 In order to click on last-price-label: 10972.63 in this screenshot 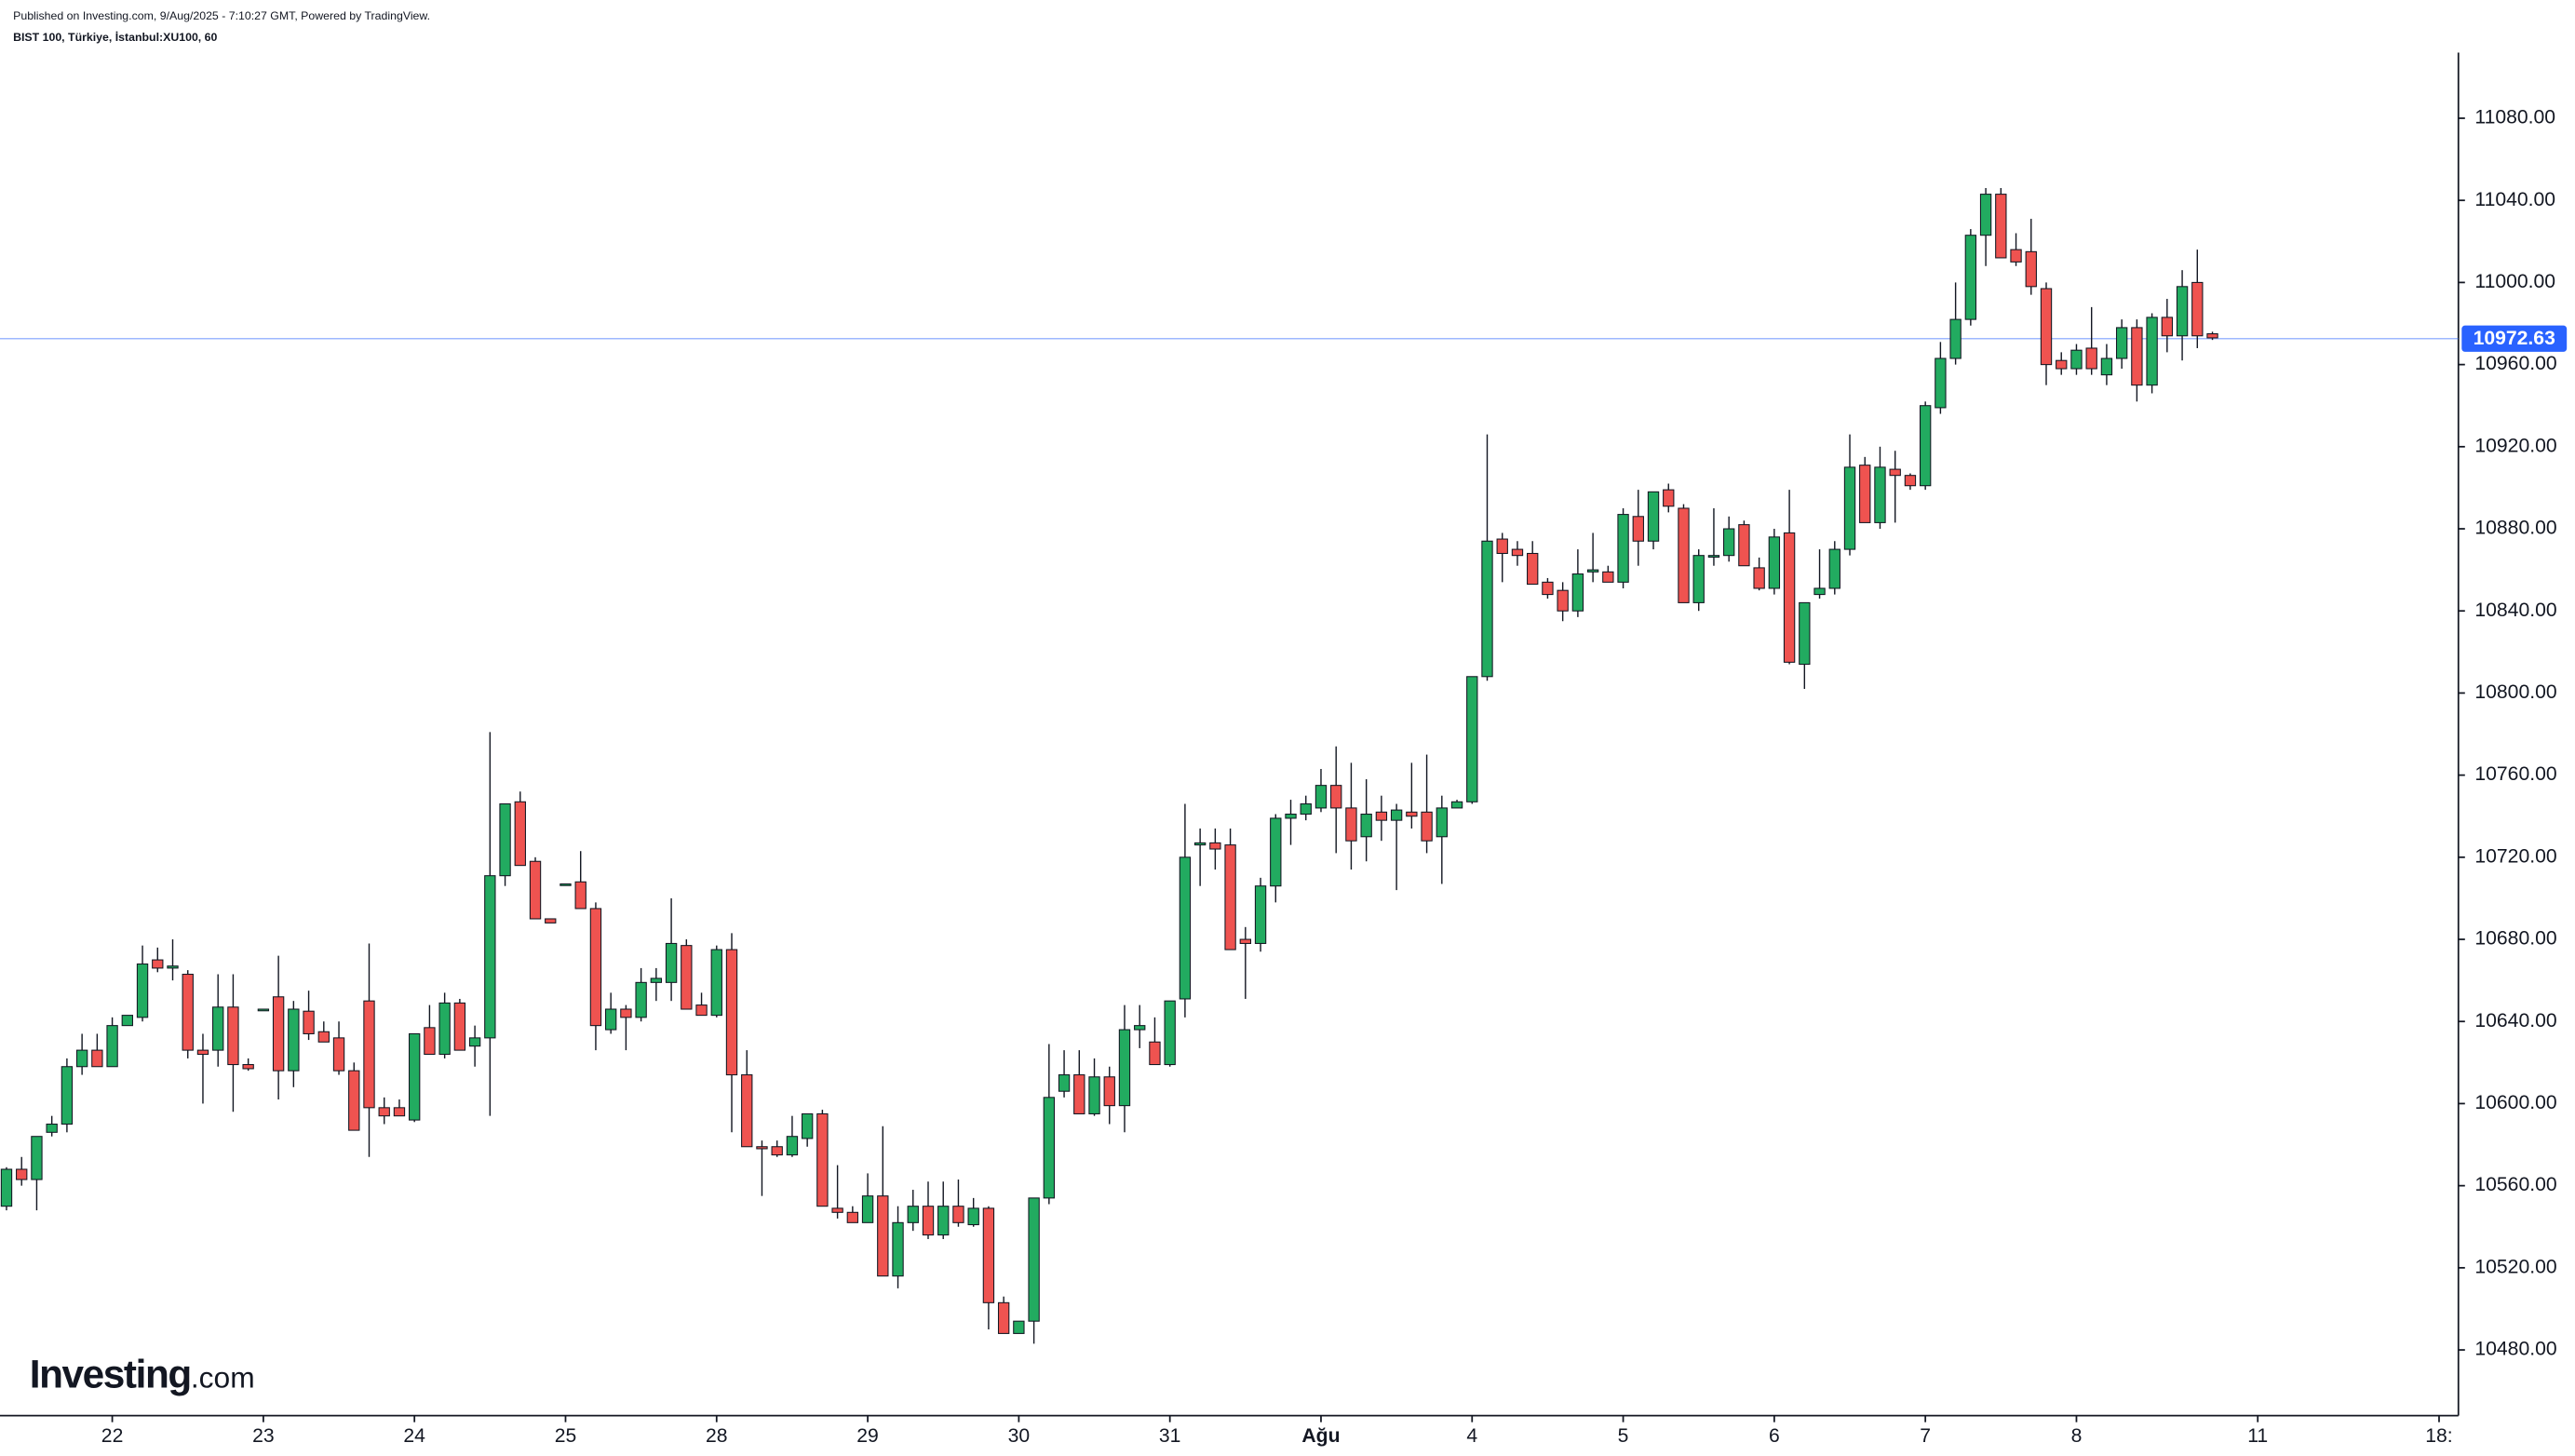, I will do `click(2514, 338)`.